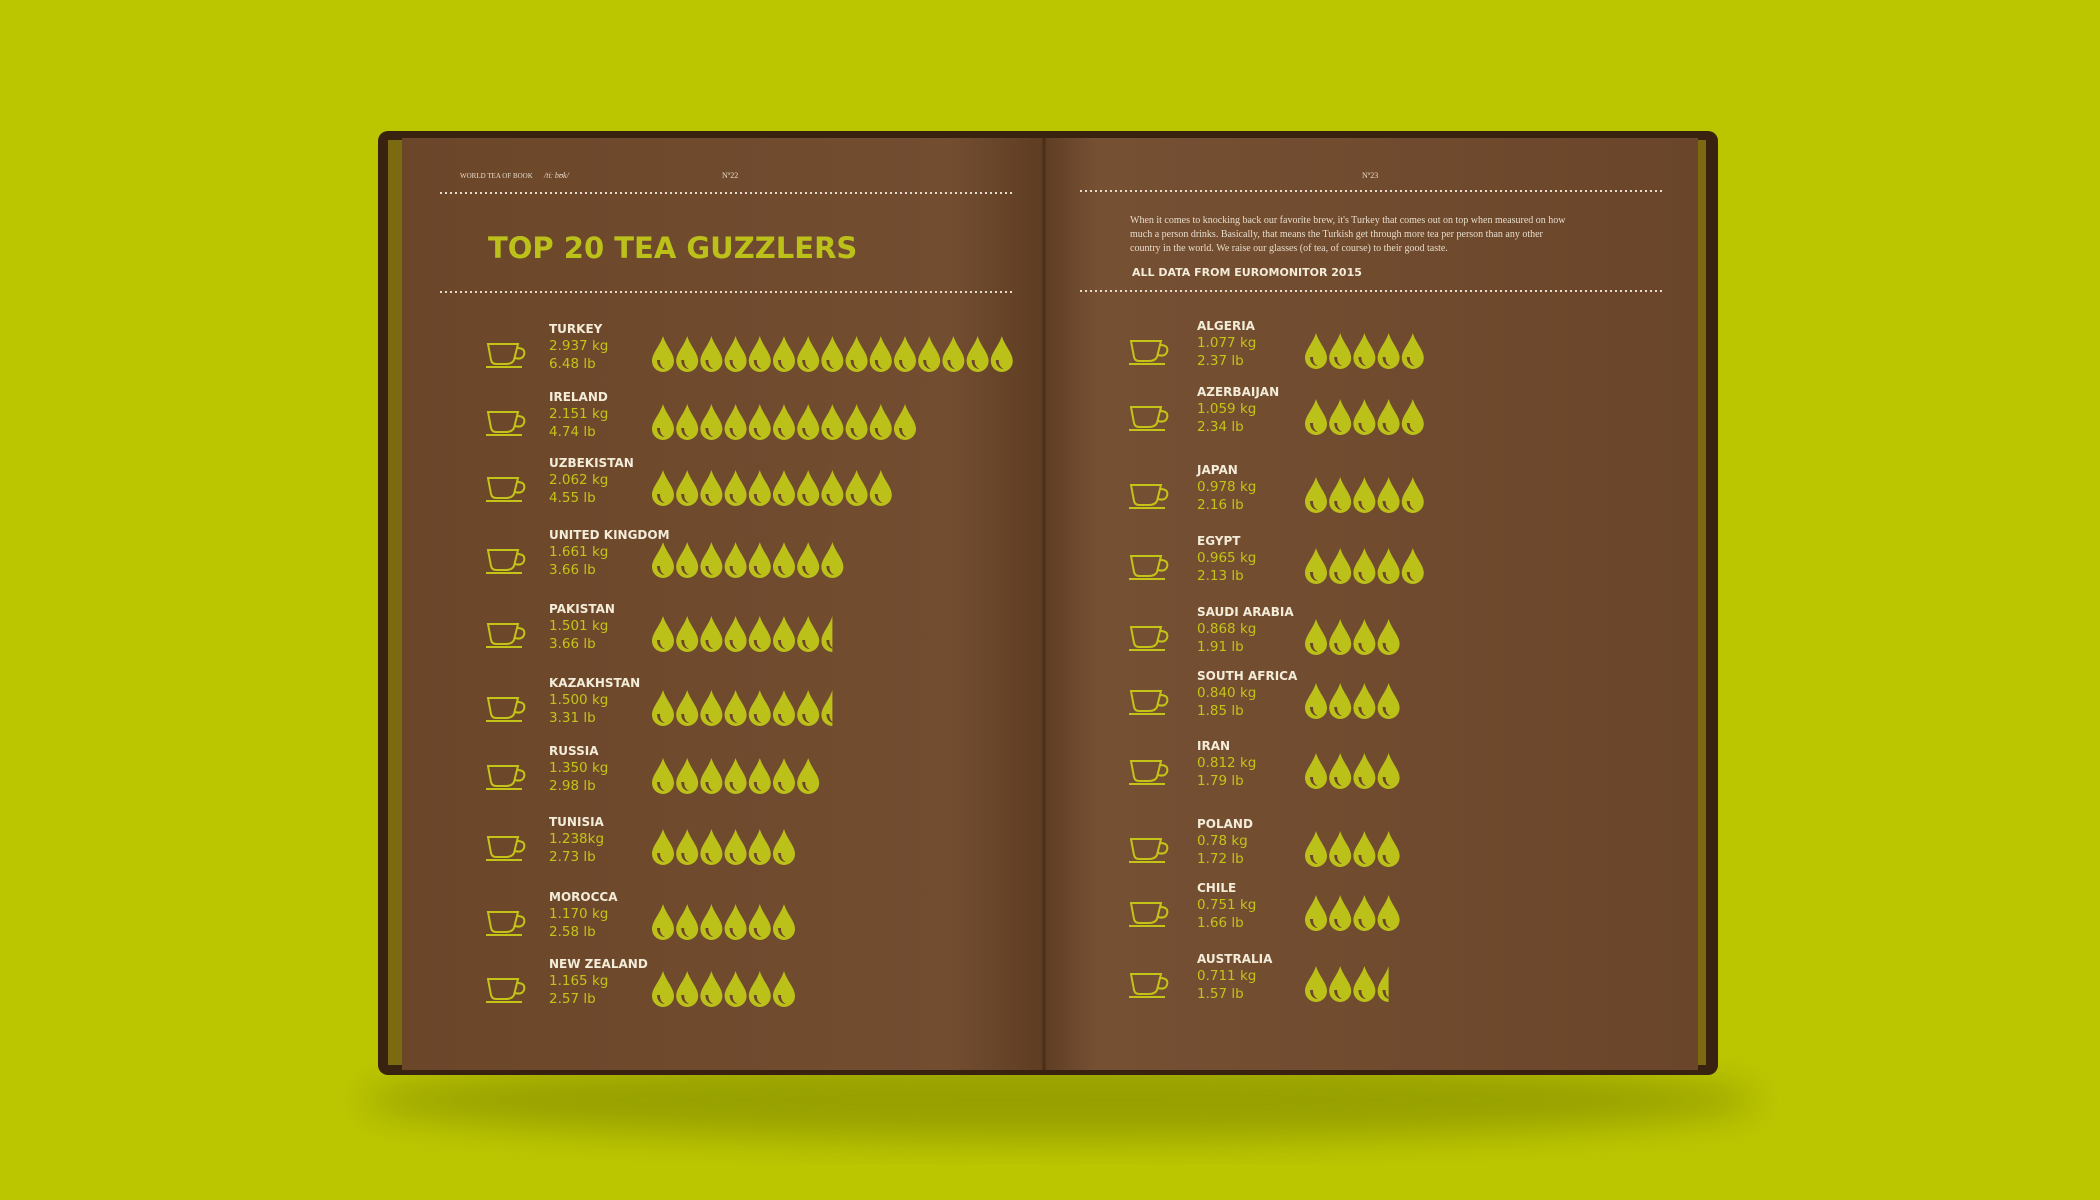 The image size is (2100, 1200). What do you see at coordinates (578, 626) in the screenshot?
I see `kg-value: 1.501 kg` at bounding box center [578, 626].